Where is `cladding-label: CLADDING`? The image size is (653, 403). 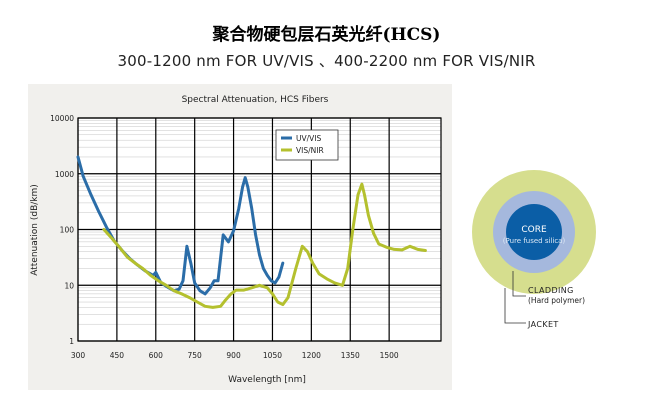
cladding-label: CLADDING is located at coordinates (551, 290).